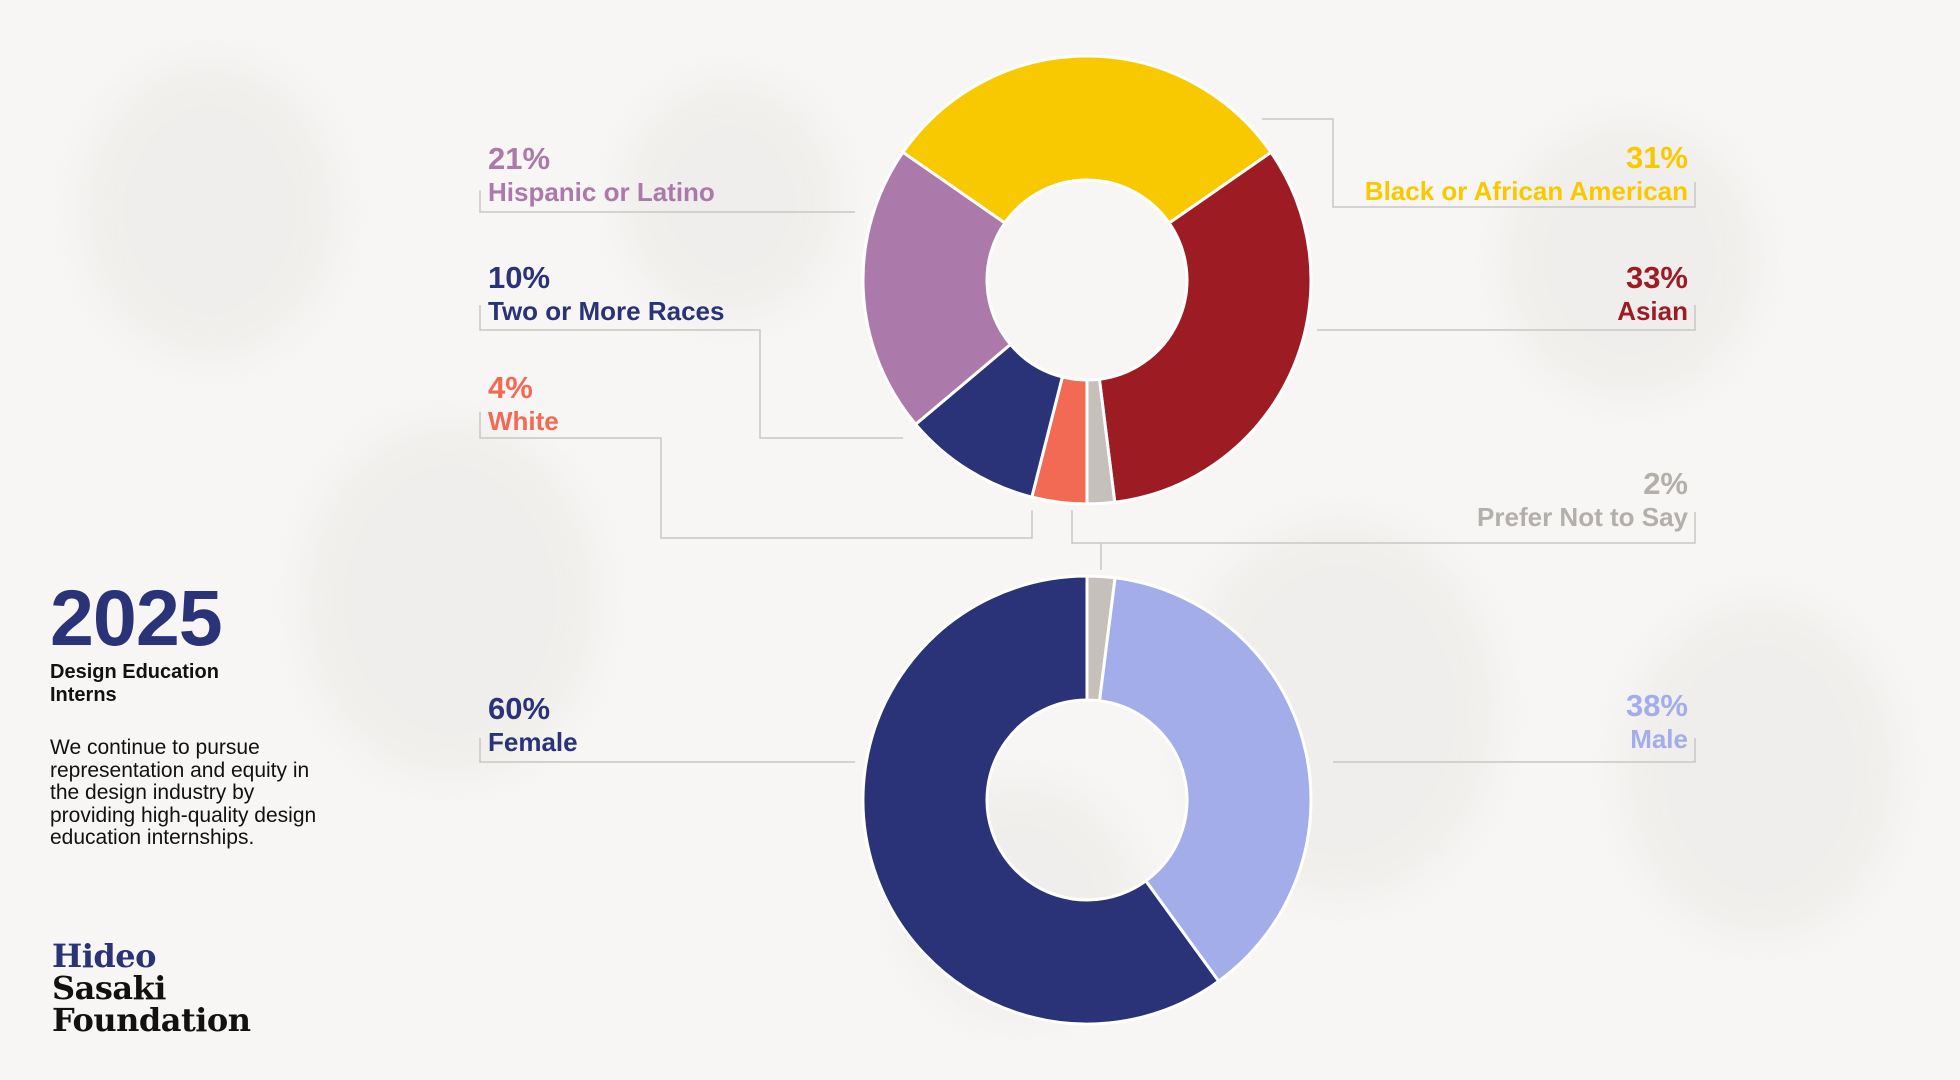 The width and height of the screenshot is (1960, 1080). What do you see at coordinates (1205, 779) in the screenshot?
I see `gender-slice-male` at bounding box center [1205, 779].